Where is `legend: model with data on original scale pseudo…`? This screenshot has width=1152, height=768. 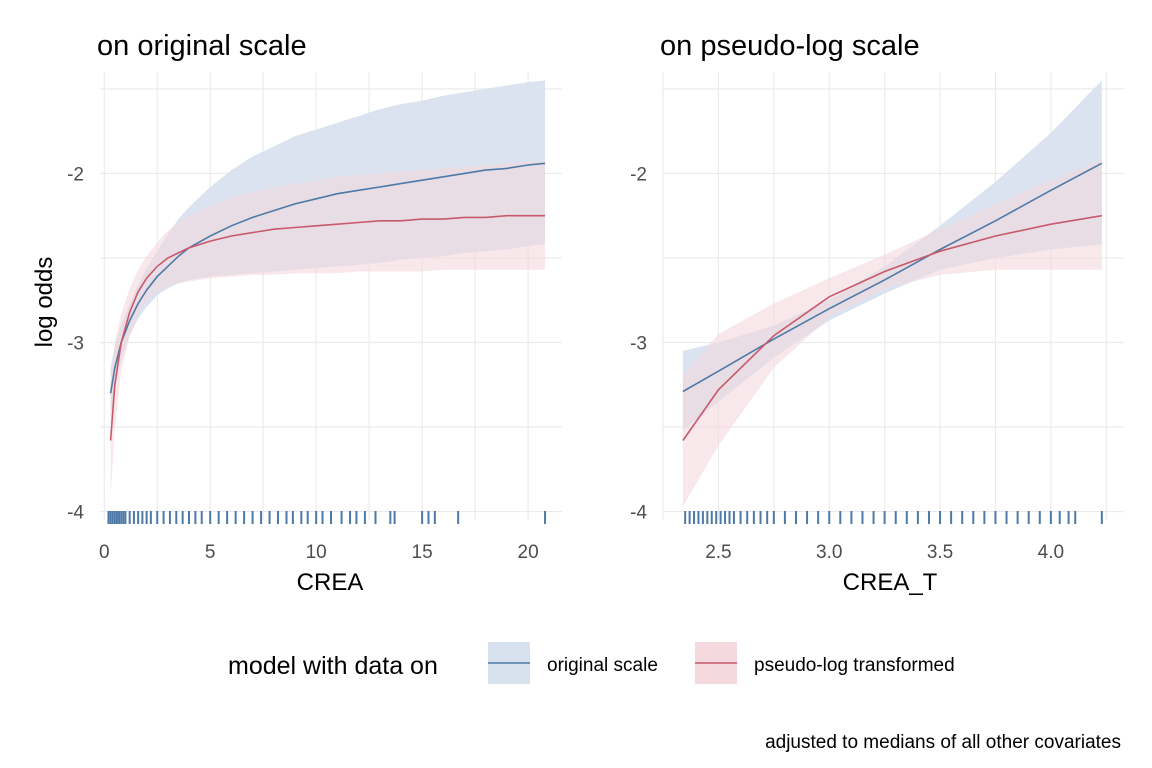
legend: model with data on original scale pseudo… is located at coordinates (591, 663).